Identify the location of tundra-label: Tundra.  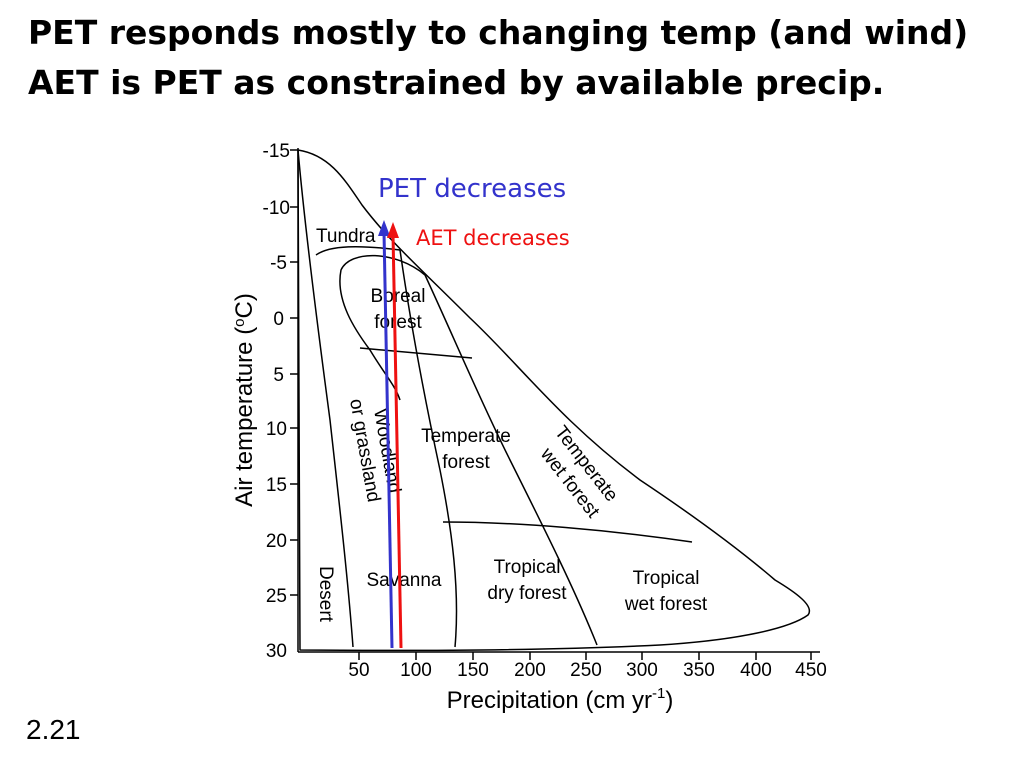
(346, 236).